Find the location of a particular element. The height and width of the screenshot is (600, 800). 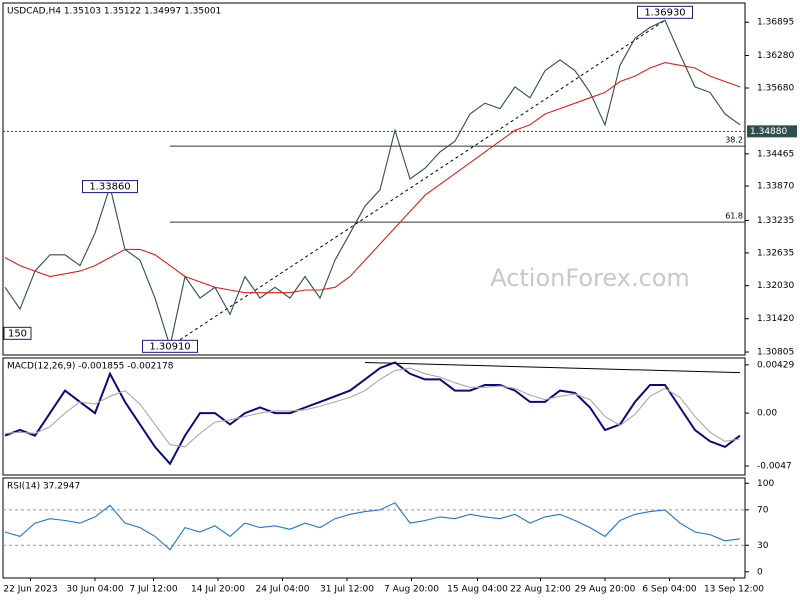

y-tick-label: 1.36895 is located at coordinates (775, 23).